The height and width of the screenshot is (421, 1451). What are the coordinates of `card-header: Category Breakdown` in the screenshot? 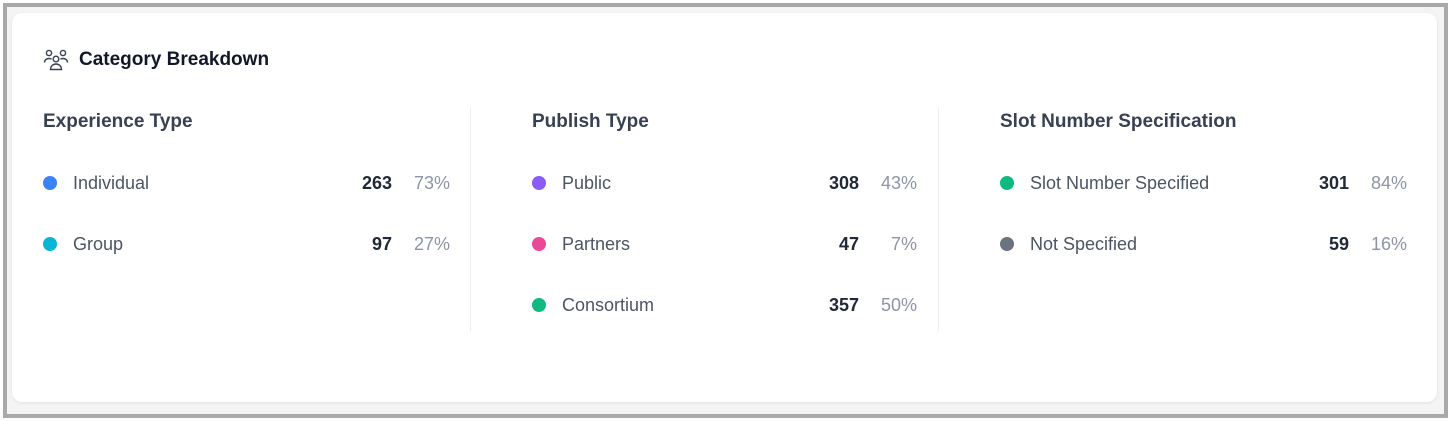 It's located at (156, 60).